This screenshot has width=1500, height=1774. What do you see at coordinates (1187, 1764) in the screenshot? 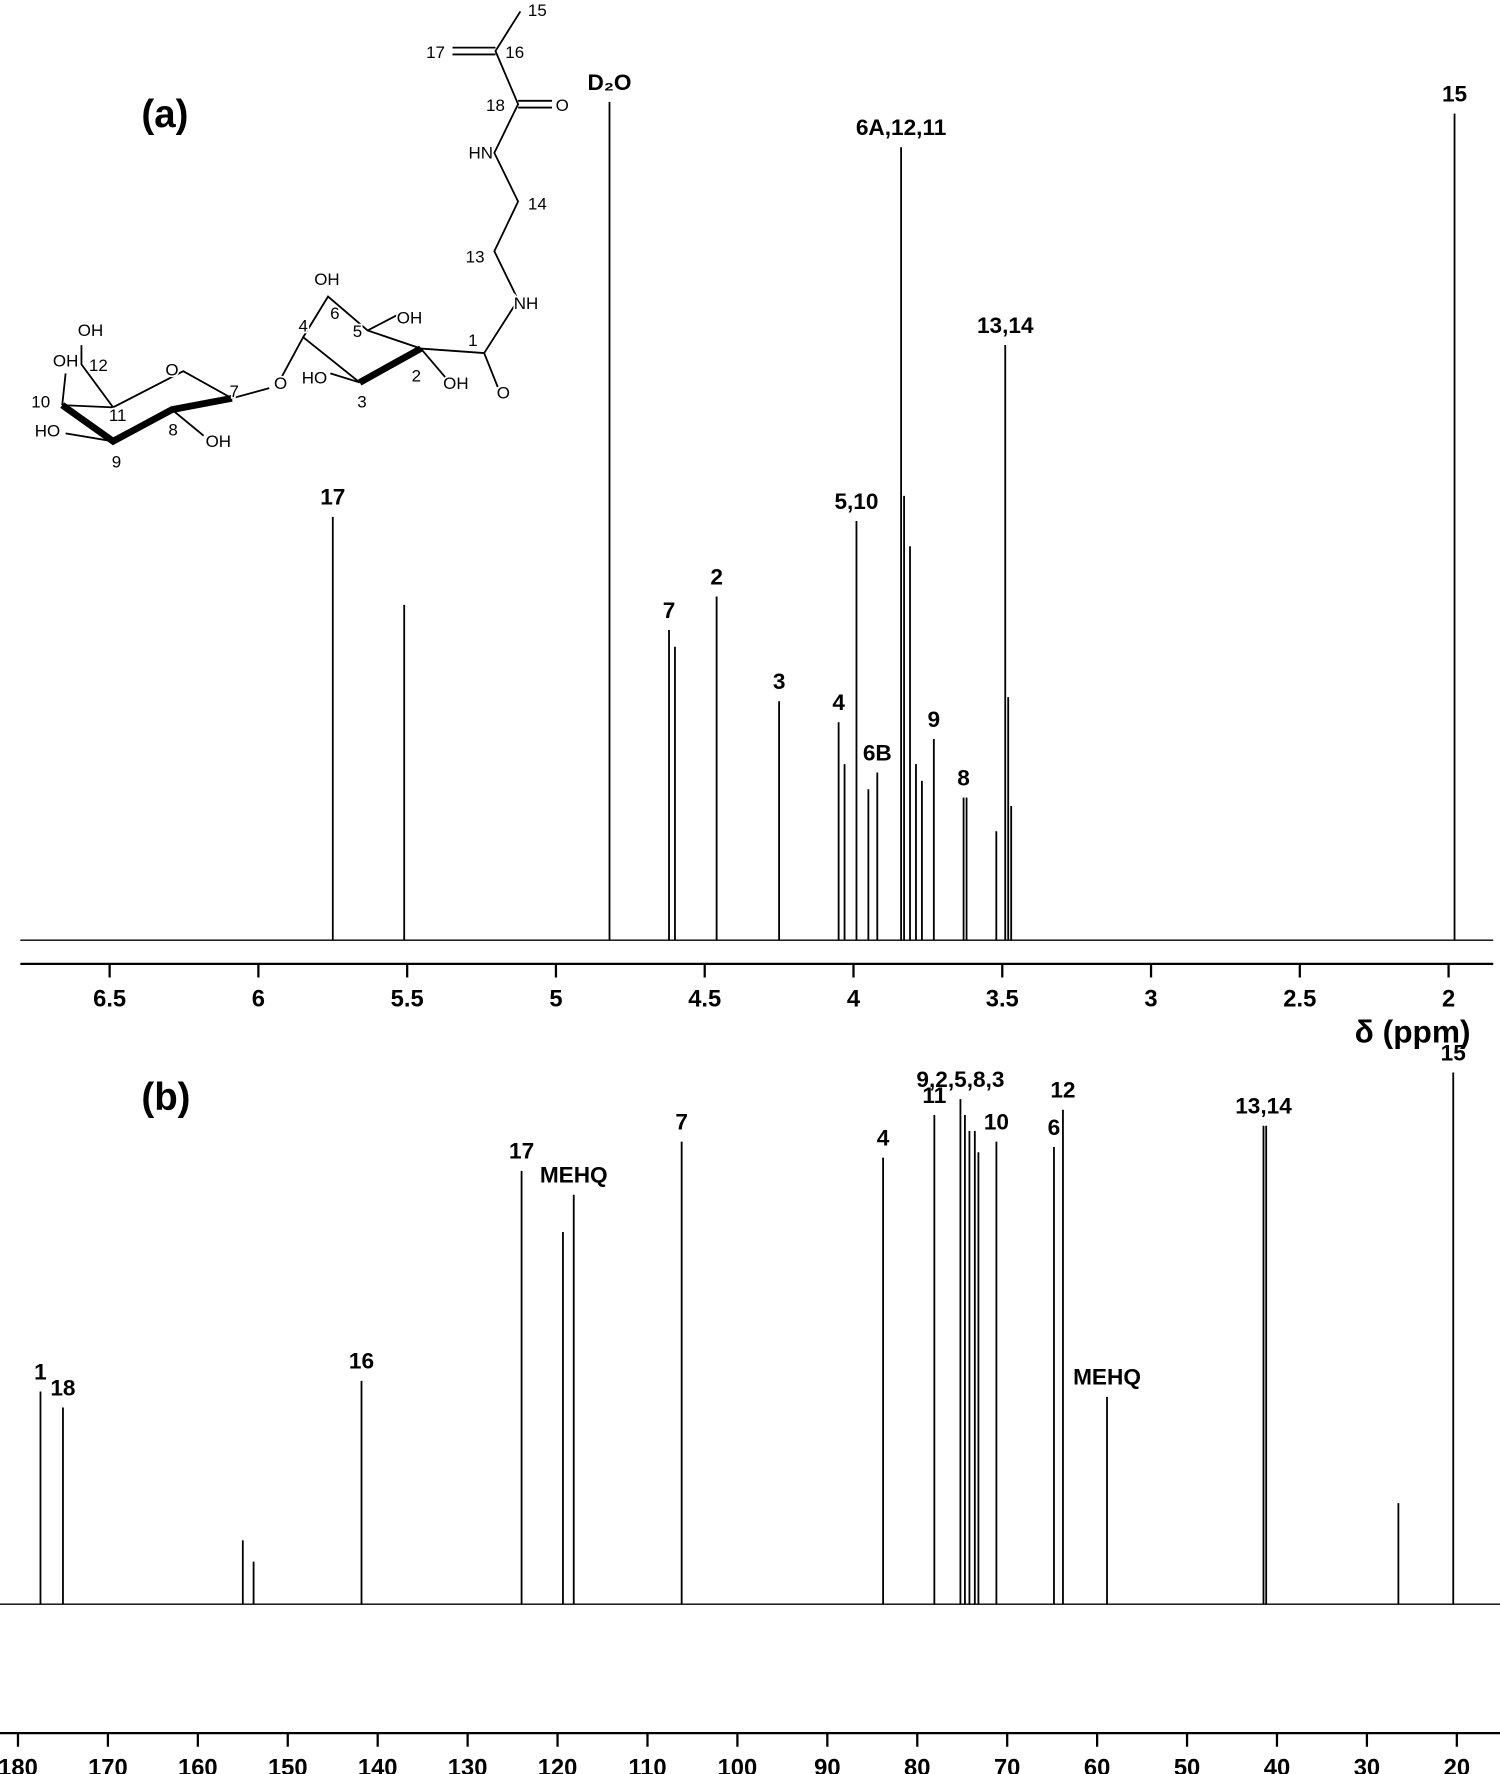
I see `x-tick-label: 50` at bounding box center [1187, 1764].